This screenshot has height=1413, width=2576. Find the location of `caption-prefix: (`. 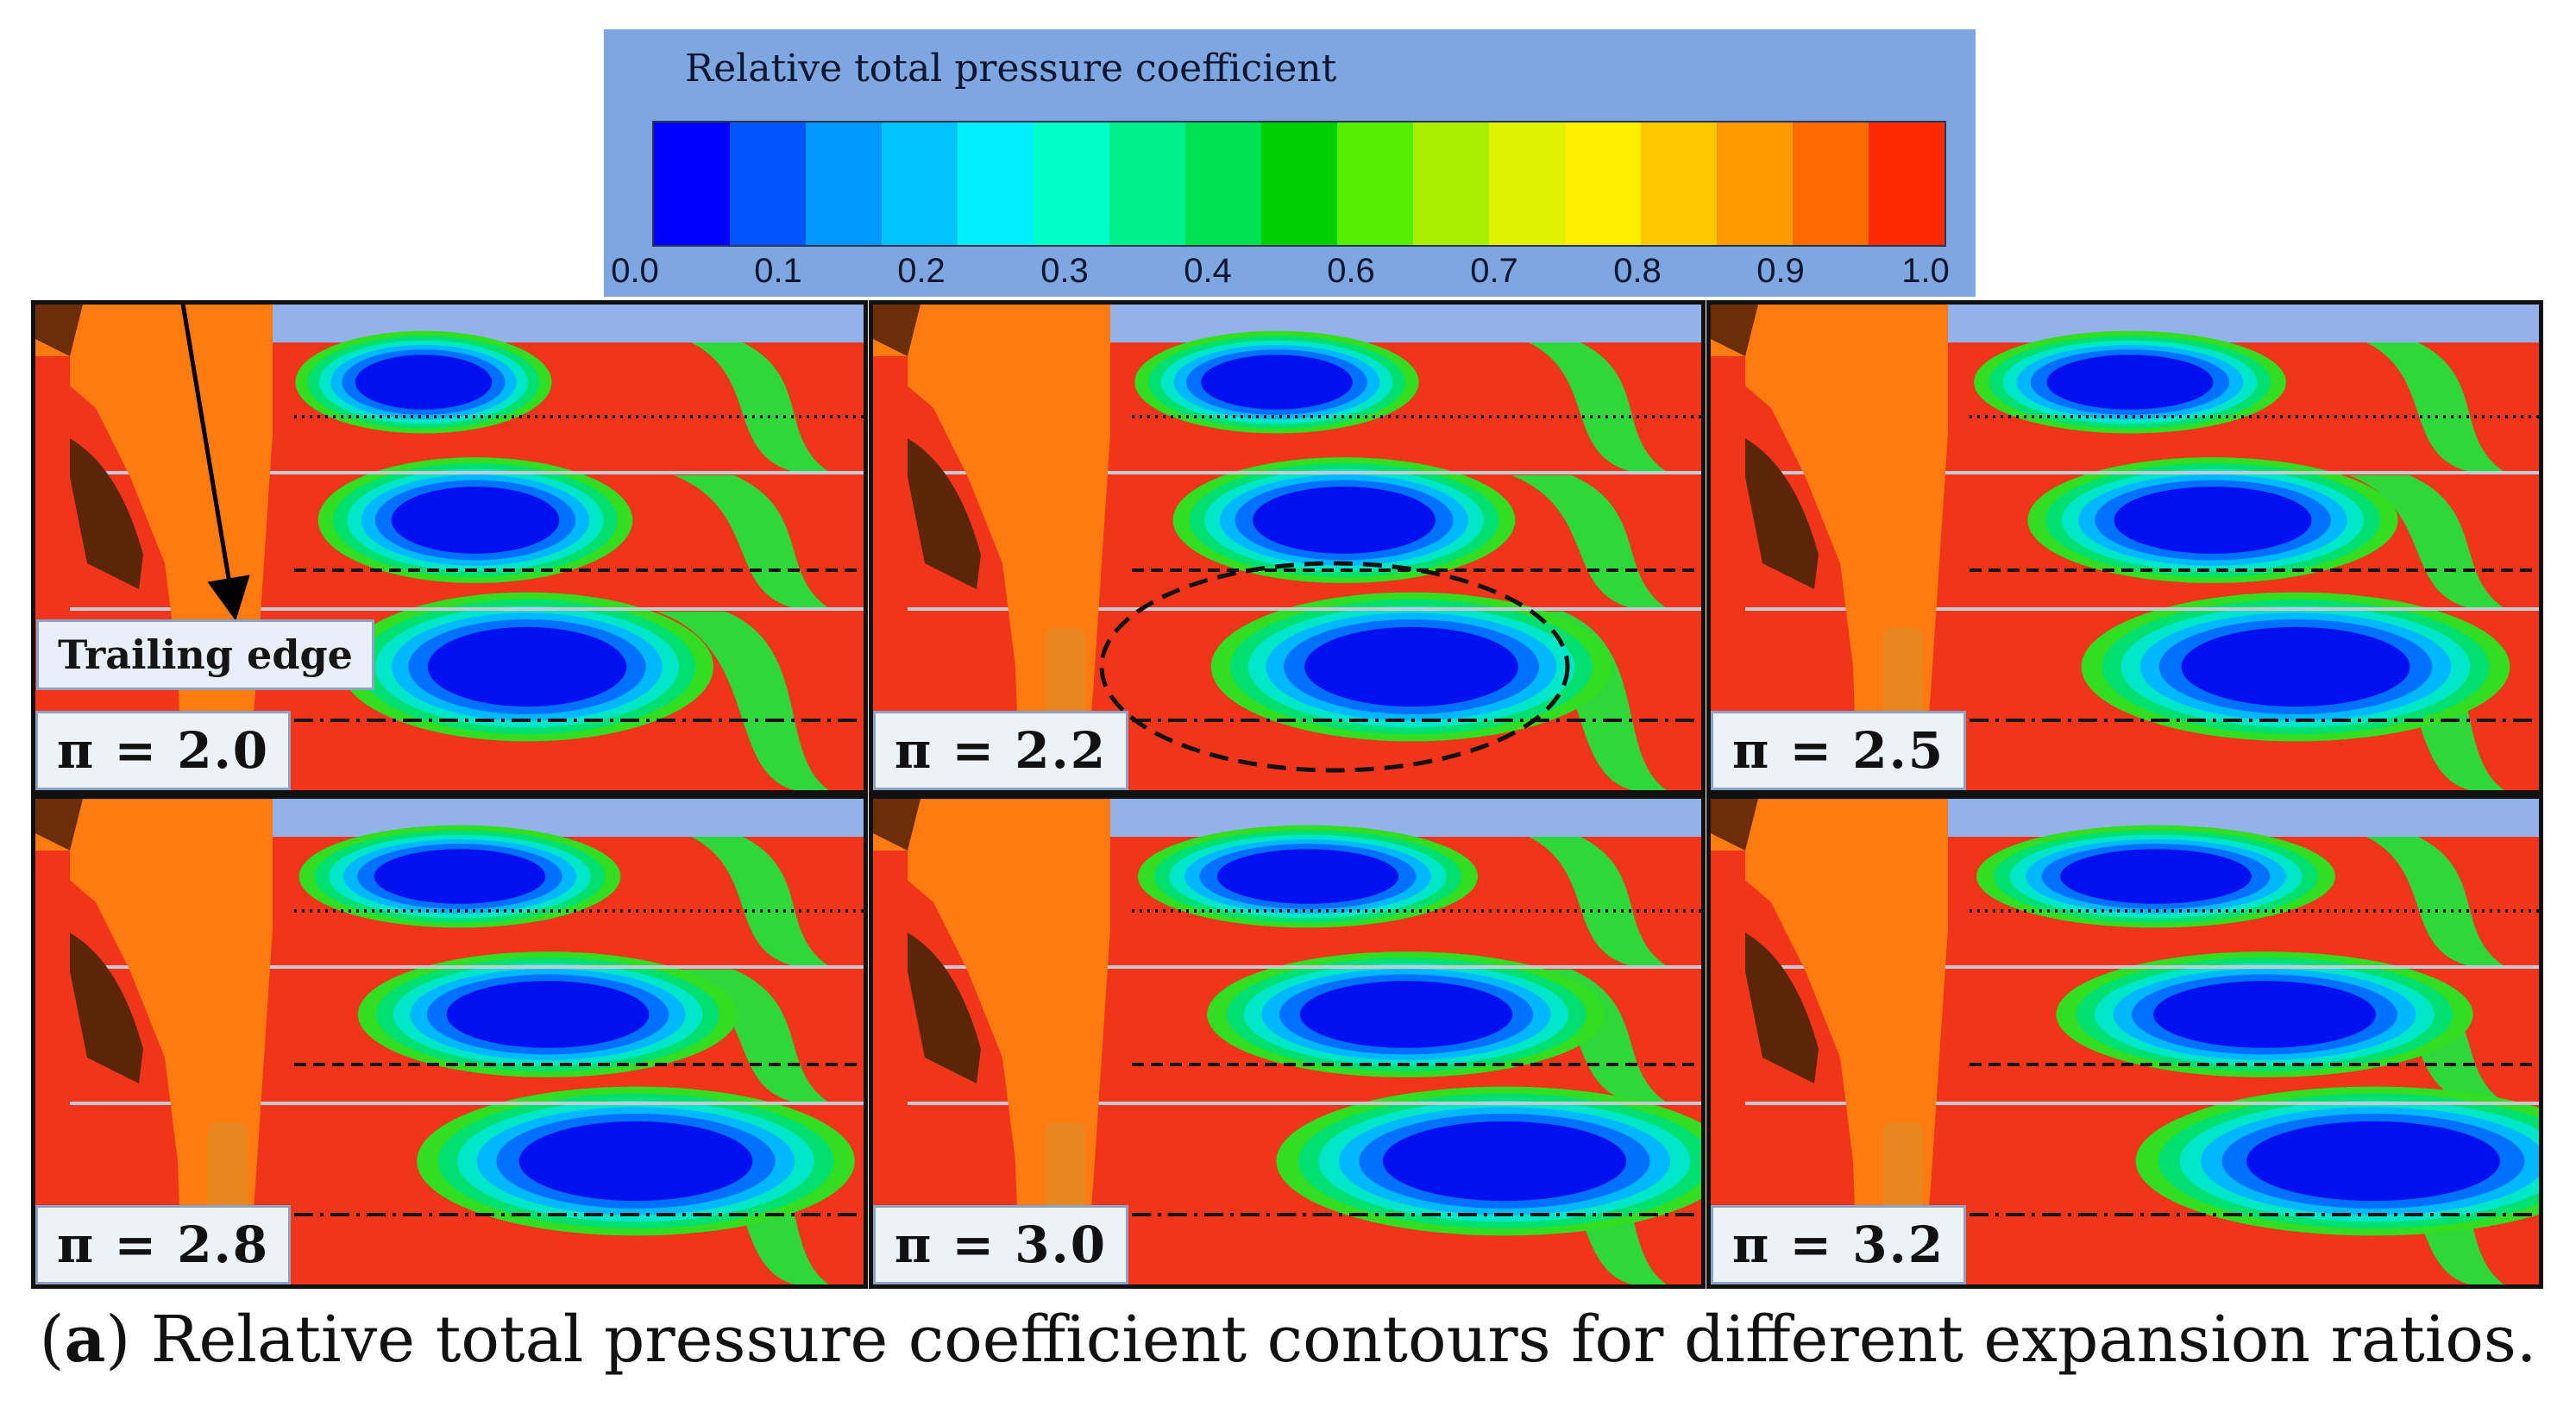

caption-prefix: ( is located at coordinates (52, 1340).